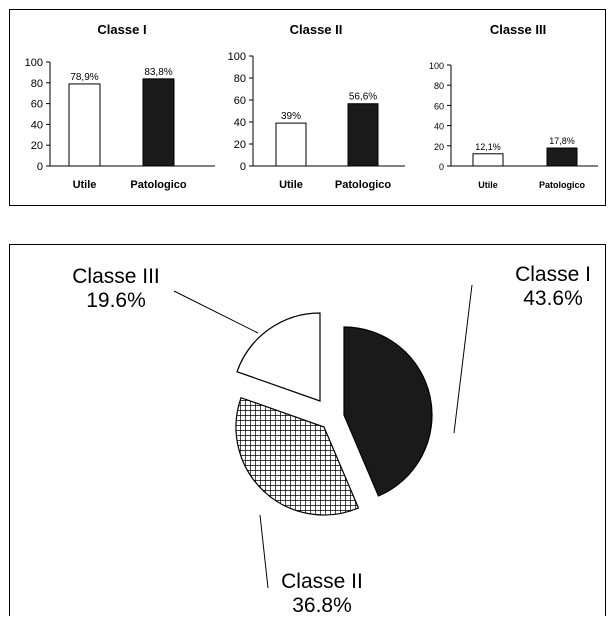 Image resolution: width=616 pixels, height=617 pixels. I want to click on pie-label-classe-ii: Classe II 36.8%, so click(322, 593).